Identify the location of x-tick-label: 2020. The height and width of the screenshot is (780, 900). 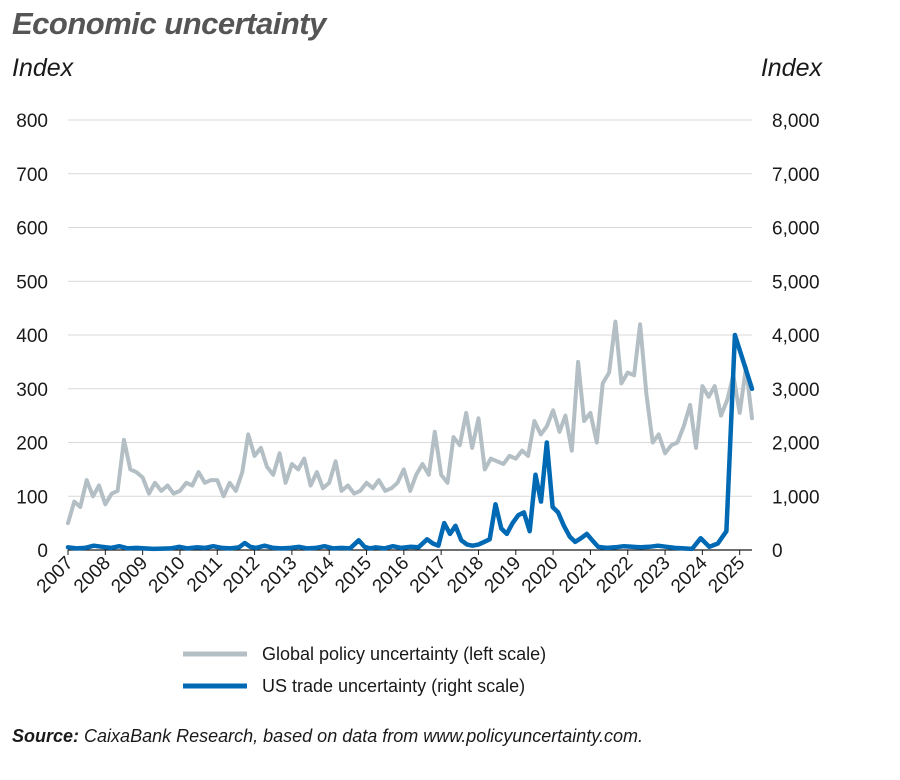
(540, 575).